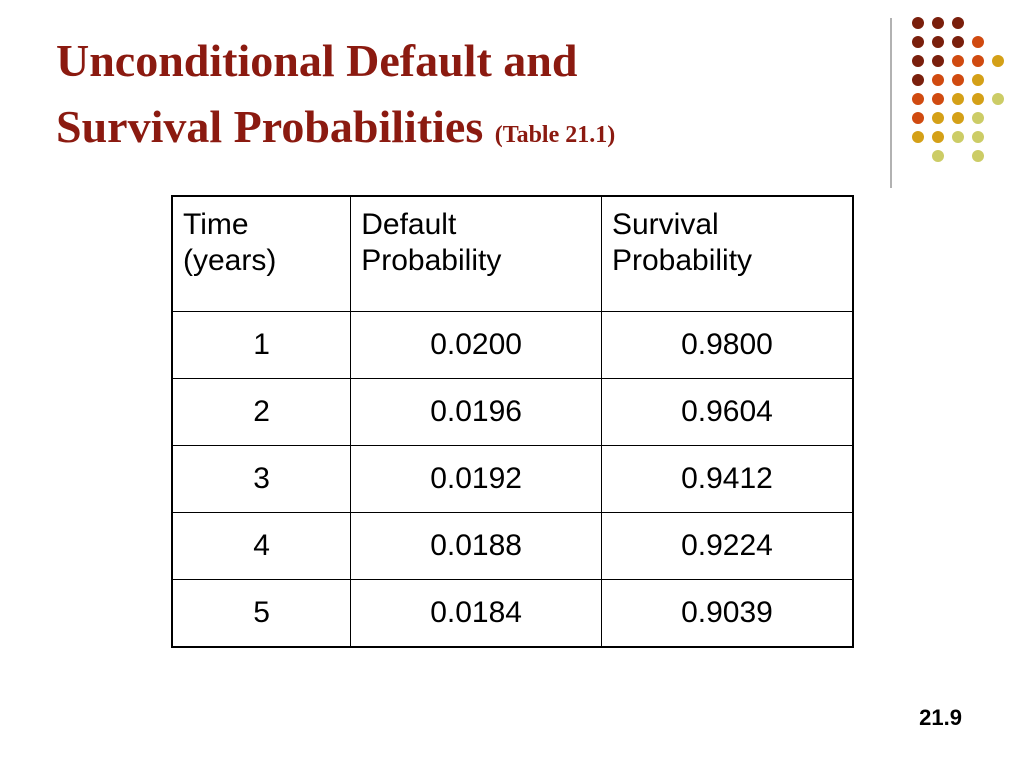 Image resolution: width=1024 pixels, height=768 pixels. I want to click on header-text: Time, so click(216, 224).